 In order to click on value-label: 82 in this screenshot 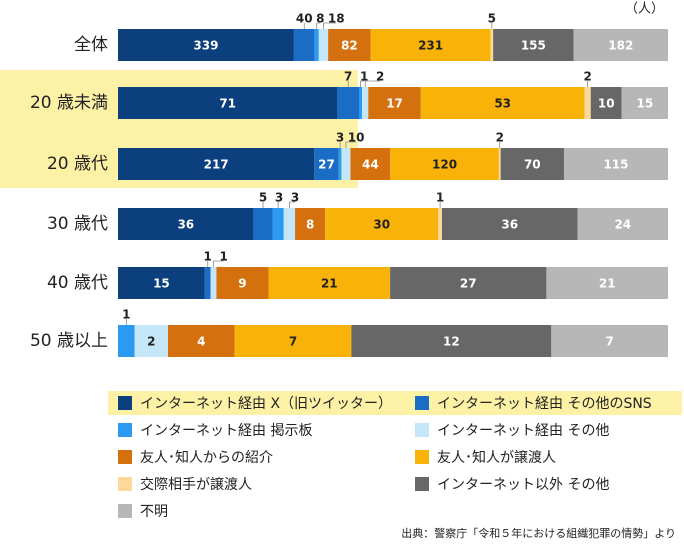, I will do `click(349, 46)`.